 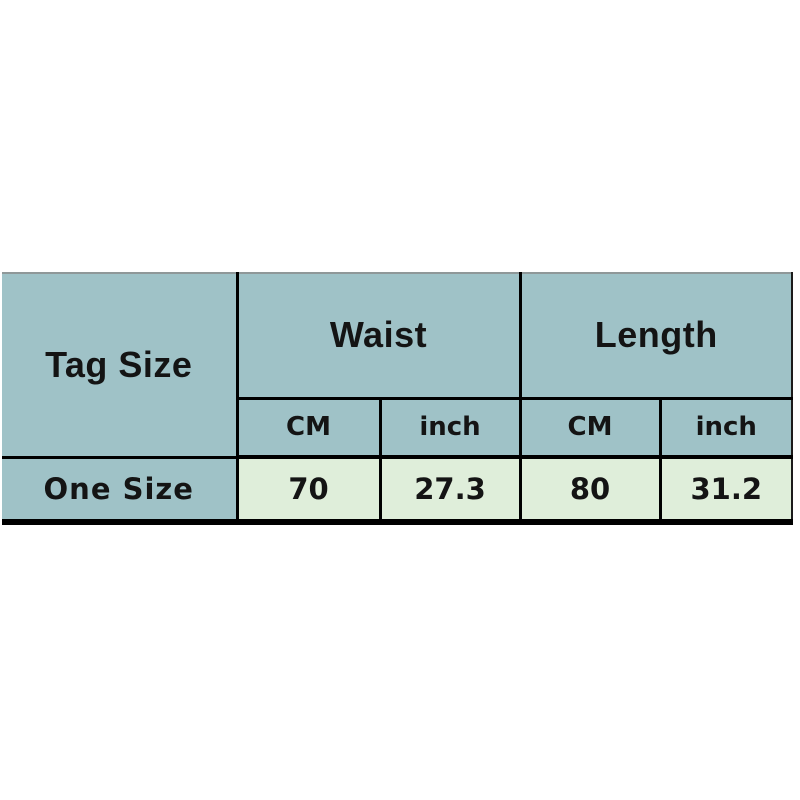 I want to click on waist-cm-value-cell: 70, so click(x=307, y=489).